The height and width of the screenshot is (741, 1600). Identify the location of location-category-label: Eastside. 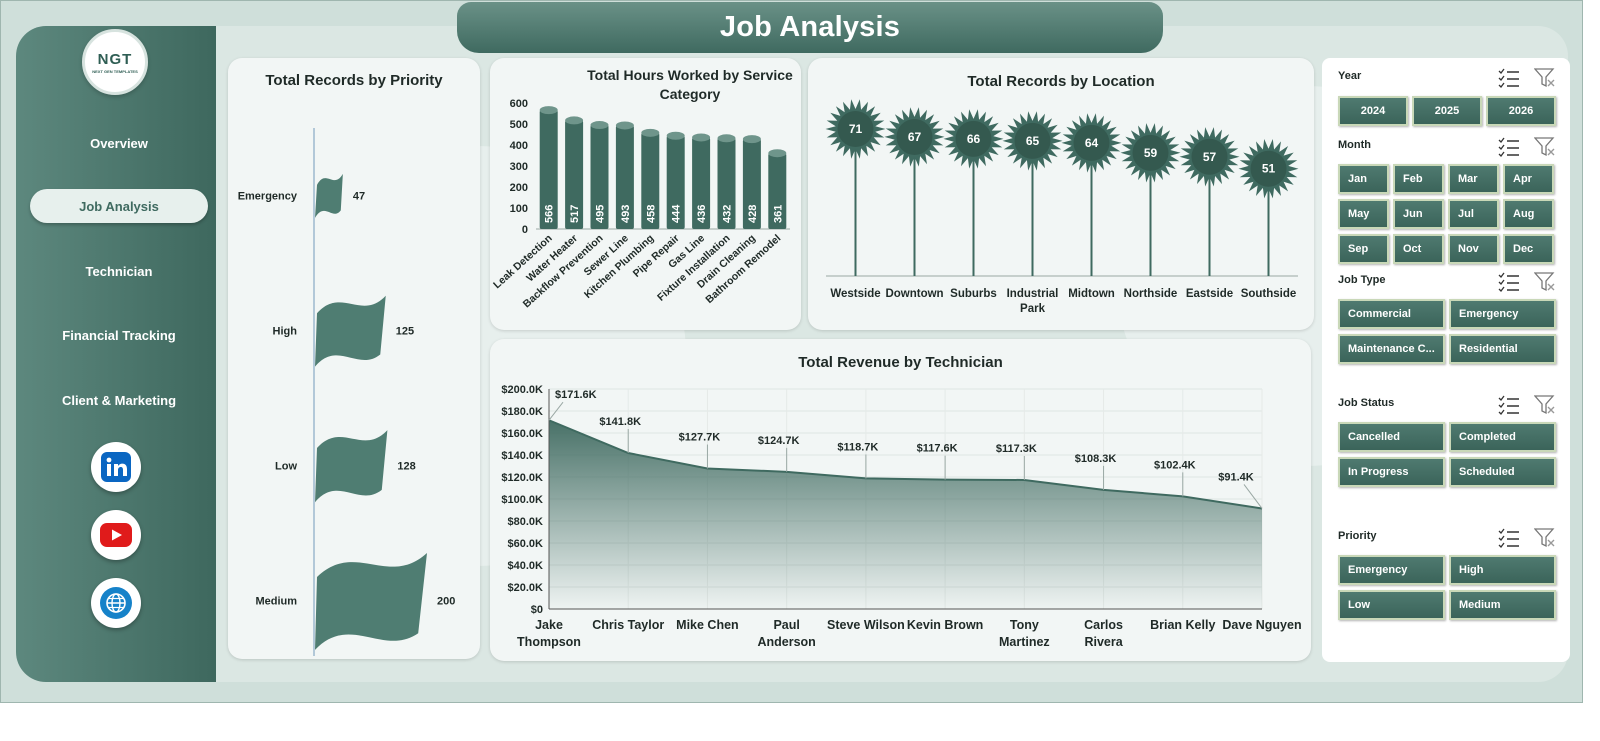
(1209, 294).